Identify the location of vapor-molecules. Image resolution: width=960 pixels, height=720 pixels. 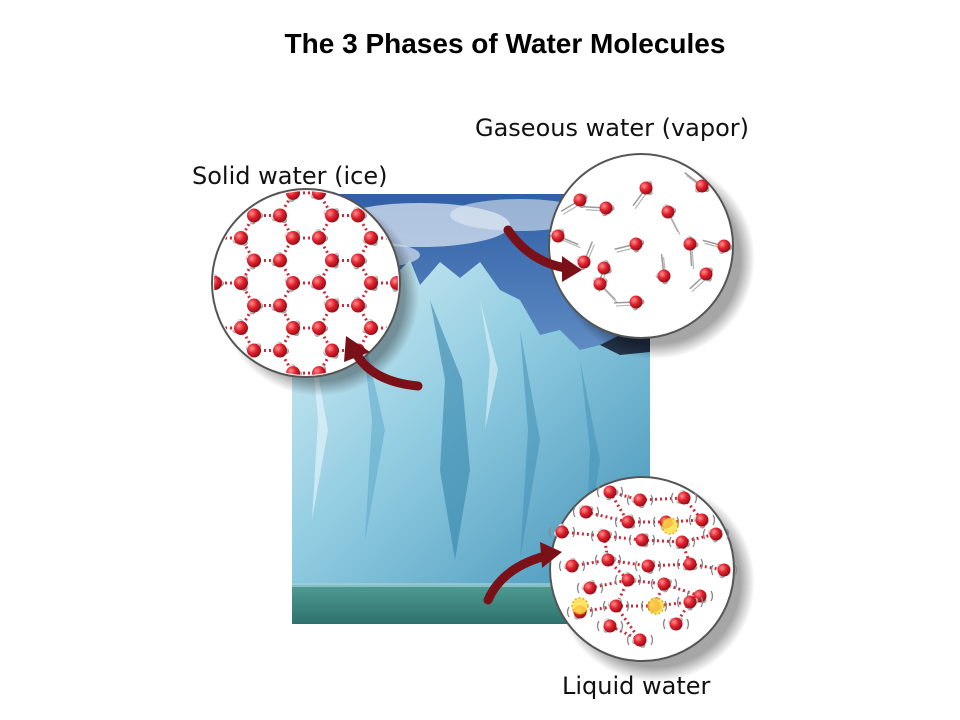
(641, 241).